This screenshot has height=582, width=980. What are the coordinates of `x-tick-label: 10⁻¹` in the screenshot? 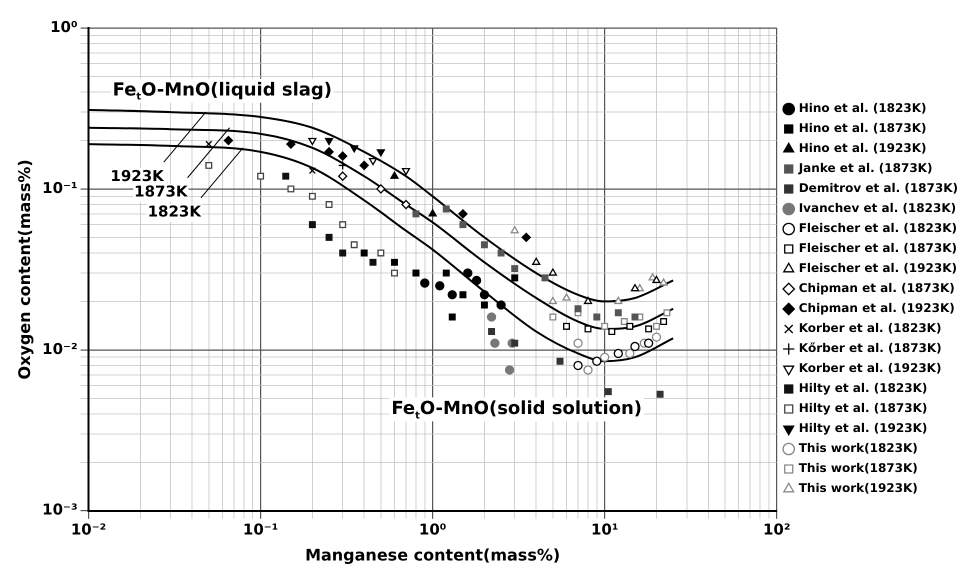 It's located at (260, 529).